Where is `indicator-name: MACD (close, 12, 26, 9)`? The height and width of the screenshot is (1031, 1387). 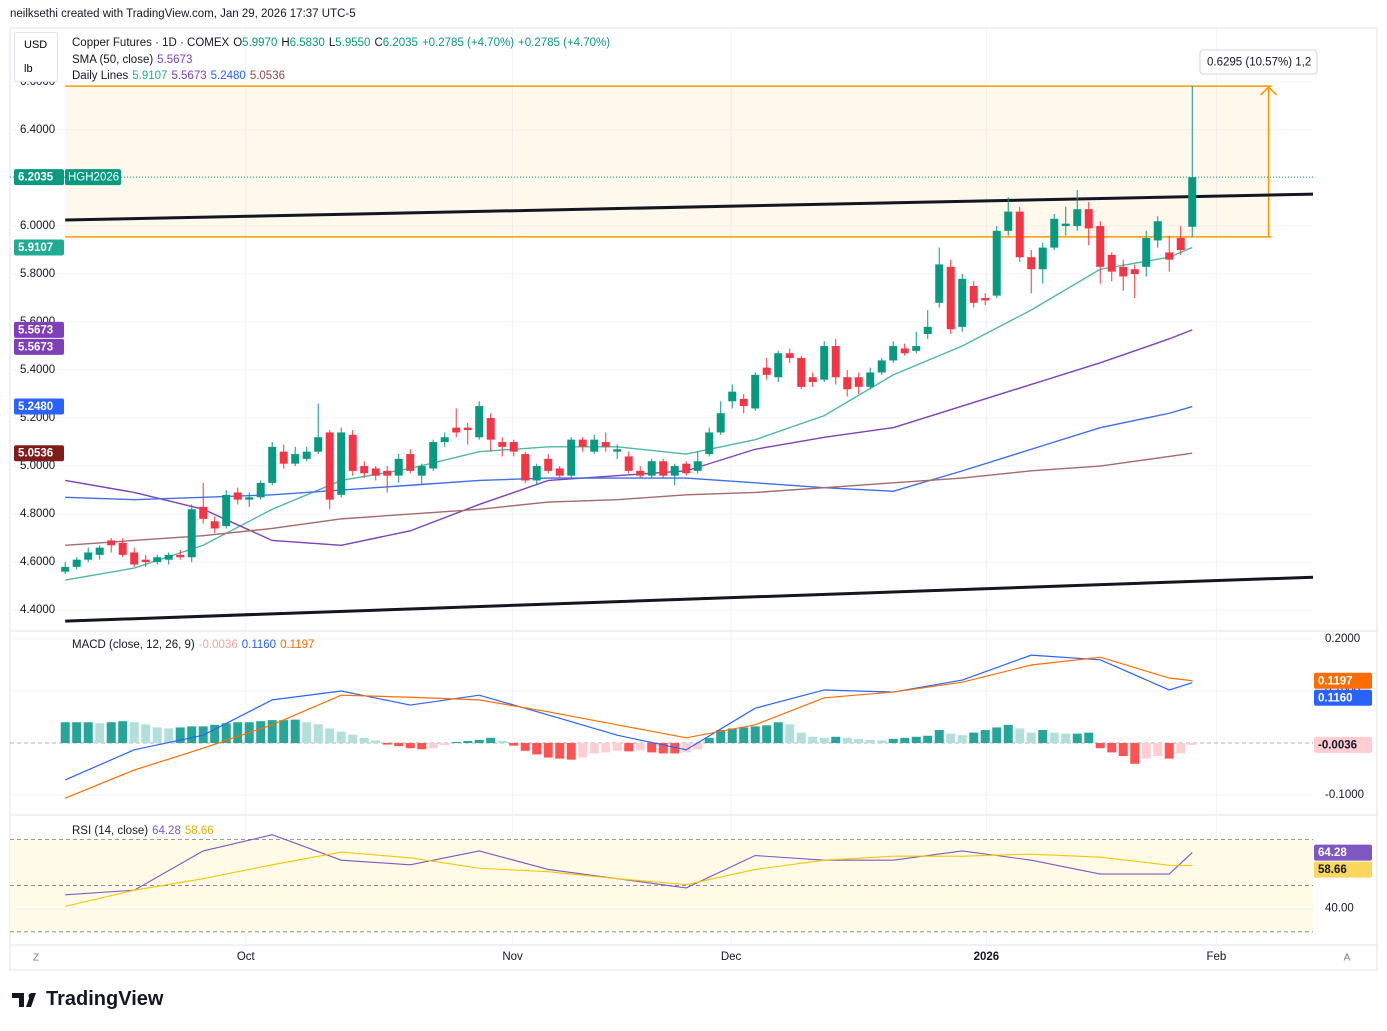
indicator-name: MACD (close, 12, 26, 9) is located at coordinates (133, 645).